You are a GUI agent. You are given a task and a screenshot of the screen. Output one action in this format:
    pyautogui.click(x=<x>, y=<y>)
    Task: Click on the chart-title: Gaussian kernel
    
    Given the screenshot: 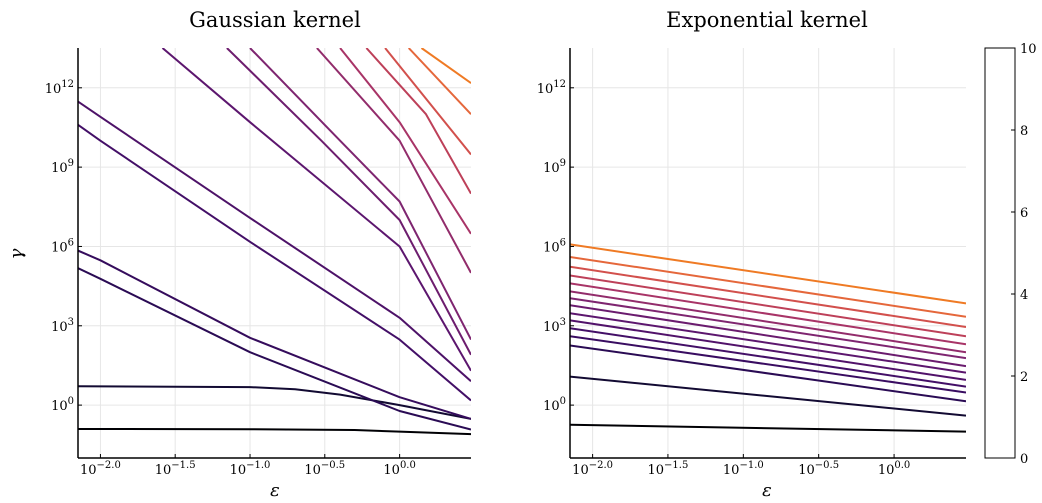 What is the action you would take?
    pyautogui.click(x=275, y=20)
    